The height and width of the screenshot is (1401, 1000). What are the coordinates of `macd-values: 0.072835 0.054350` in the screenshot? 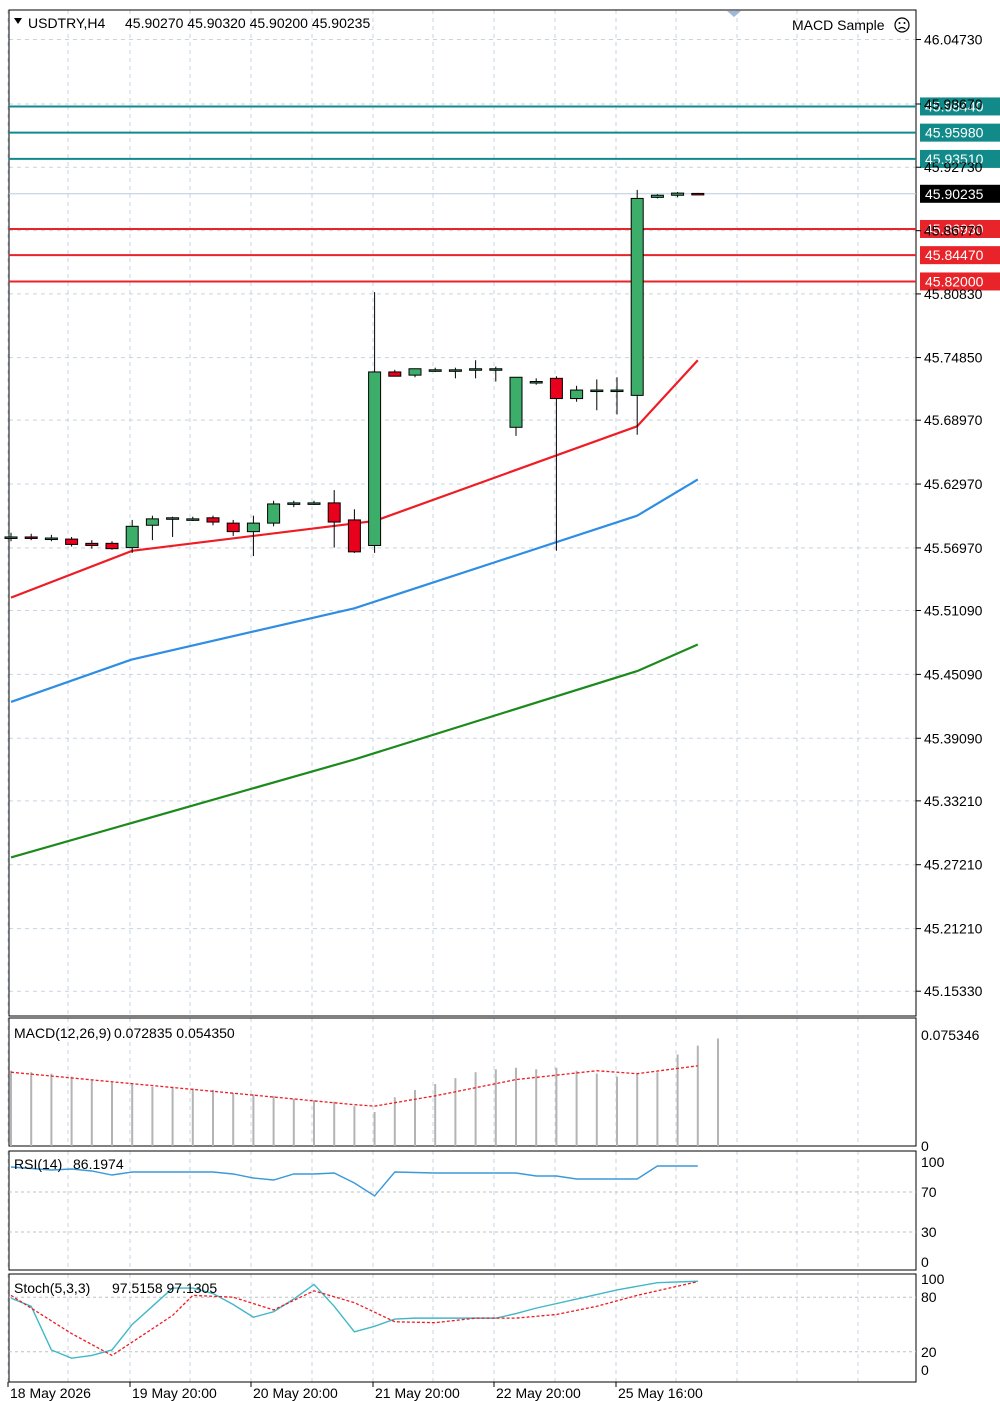 It's located at (174, 1033).